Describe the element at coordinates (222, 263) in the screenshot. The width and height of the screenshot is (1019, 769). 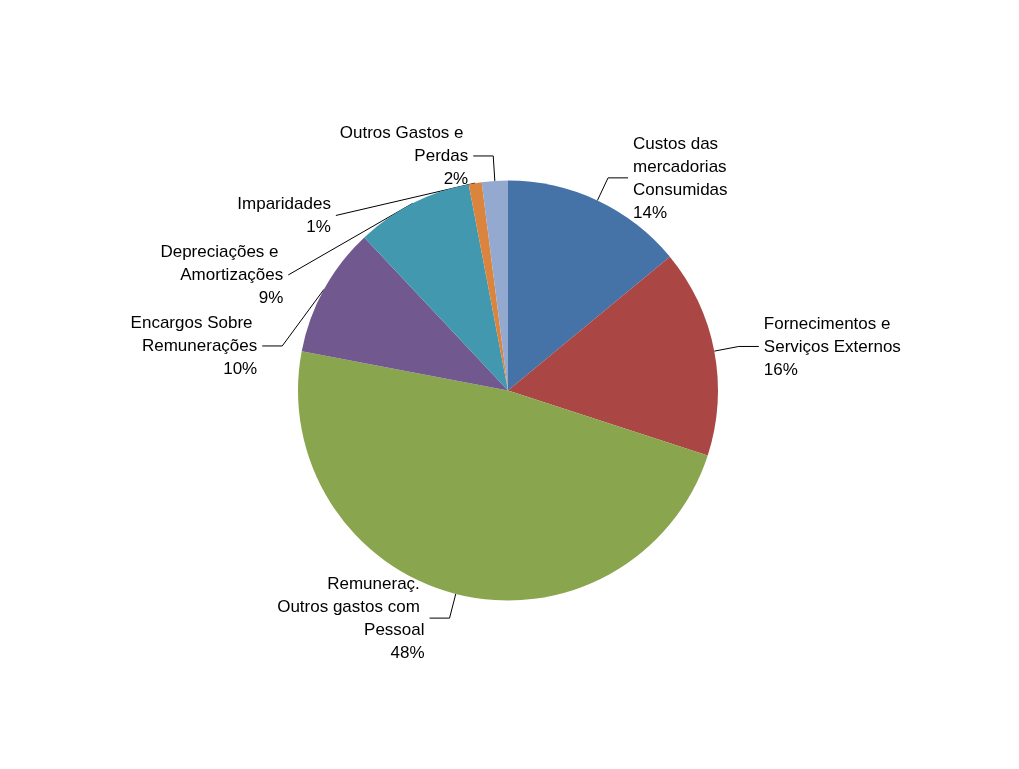
I see `slice-label: Depreciações e Amortizações` at that location.